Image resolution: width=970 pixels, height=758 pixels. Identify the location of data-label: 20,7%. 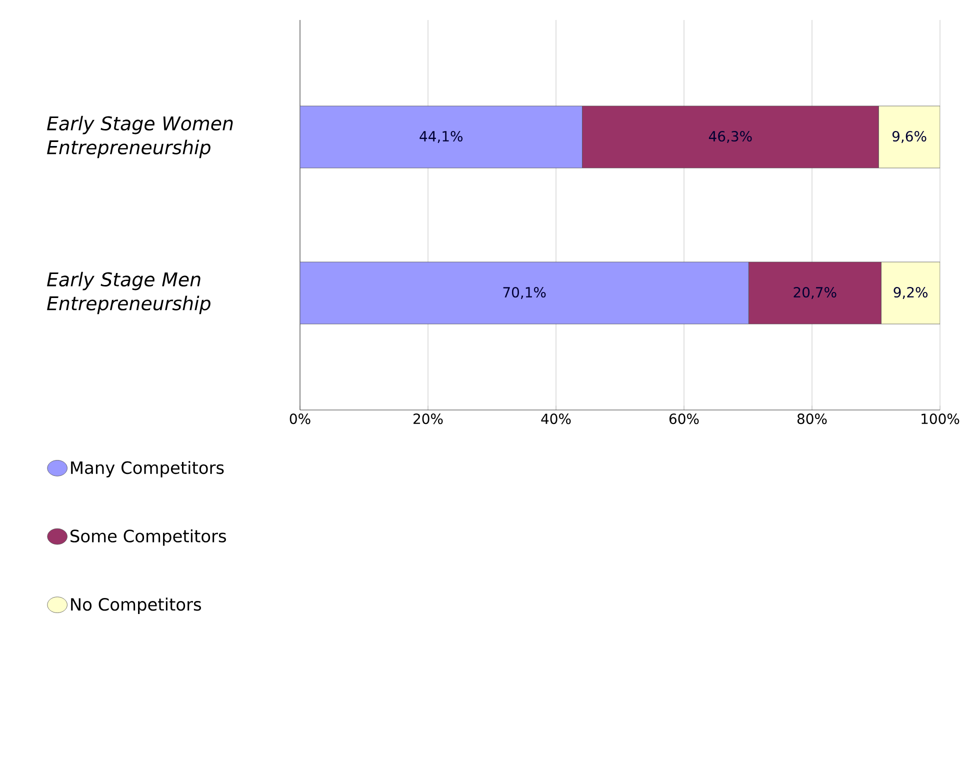
(815, 292).